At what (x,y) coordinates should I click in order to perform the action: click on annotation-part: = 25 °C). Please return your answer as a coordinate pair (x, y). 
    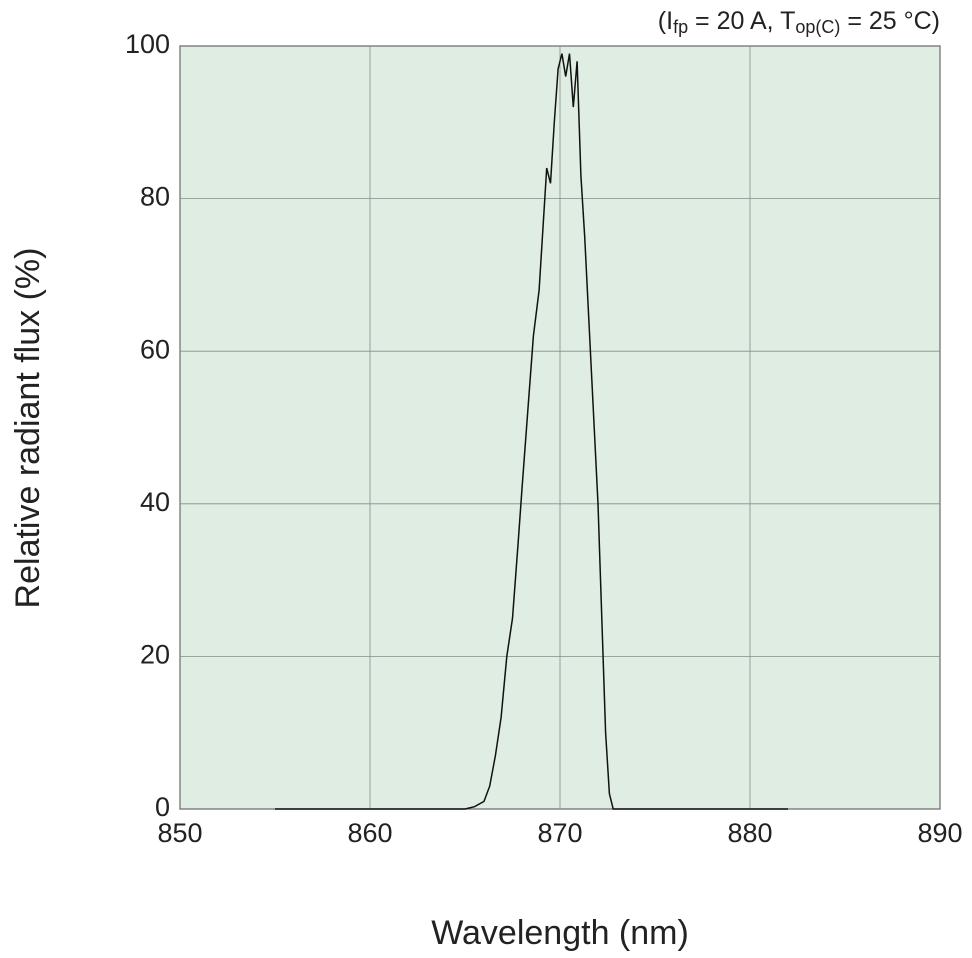
    Looking at the image, I should click on (890, 21).